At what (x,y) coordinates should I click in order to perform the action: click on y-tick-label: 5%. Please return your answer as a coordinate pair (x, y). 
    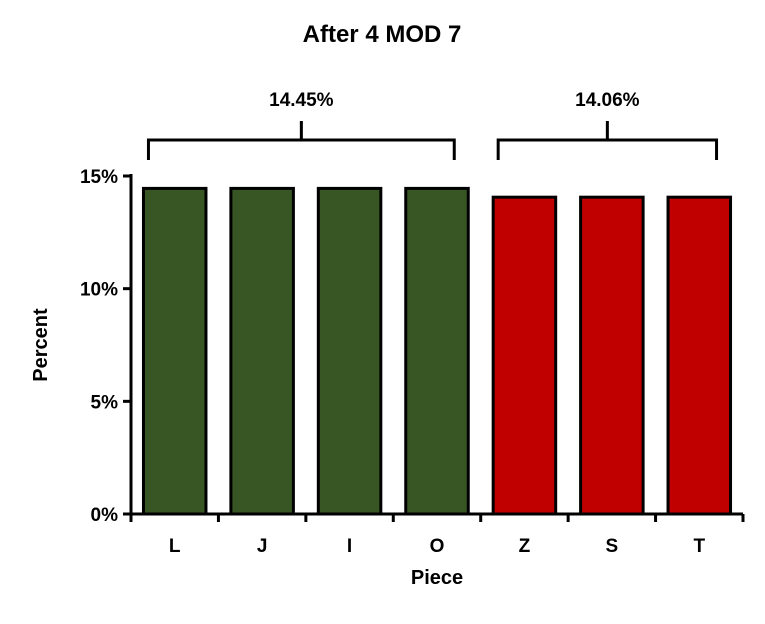
    Looking at the image, I should click on (105, 402).